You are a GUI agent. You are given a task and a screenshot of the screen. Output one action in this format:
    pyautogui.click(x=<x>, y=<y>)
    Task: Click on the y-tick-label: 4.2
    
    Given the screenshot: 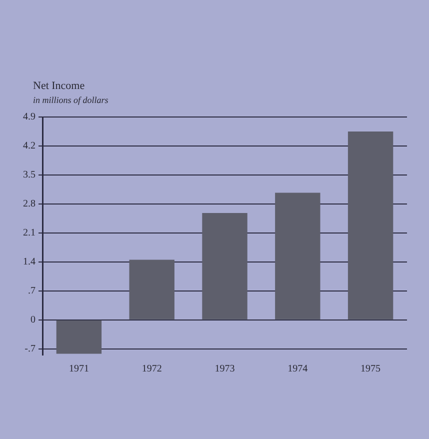 What is the action you would take?
    pyautogui.click(x=29, y=146)
    